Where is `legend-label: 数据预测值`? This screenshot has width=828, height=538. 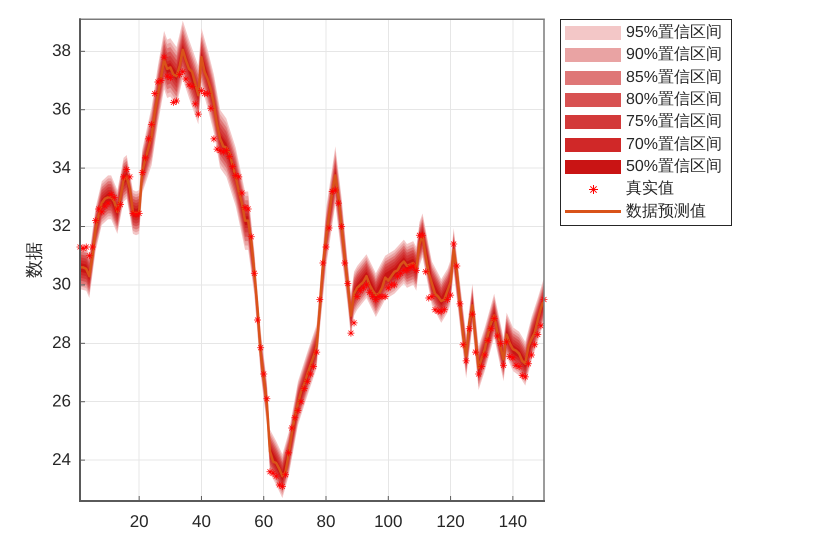
legend-label: 数据预测值 is located at coordinates (666, 211).